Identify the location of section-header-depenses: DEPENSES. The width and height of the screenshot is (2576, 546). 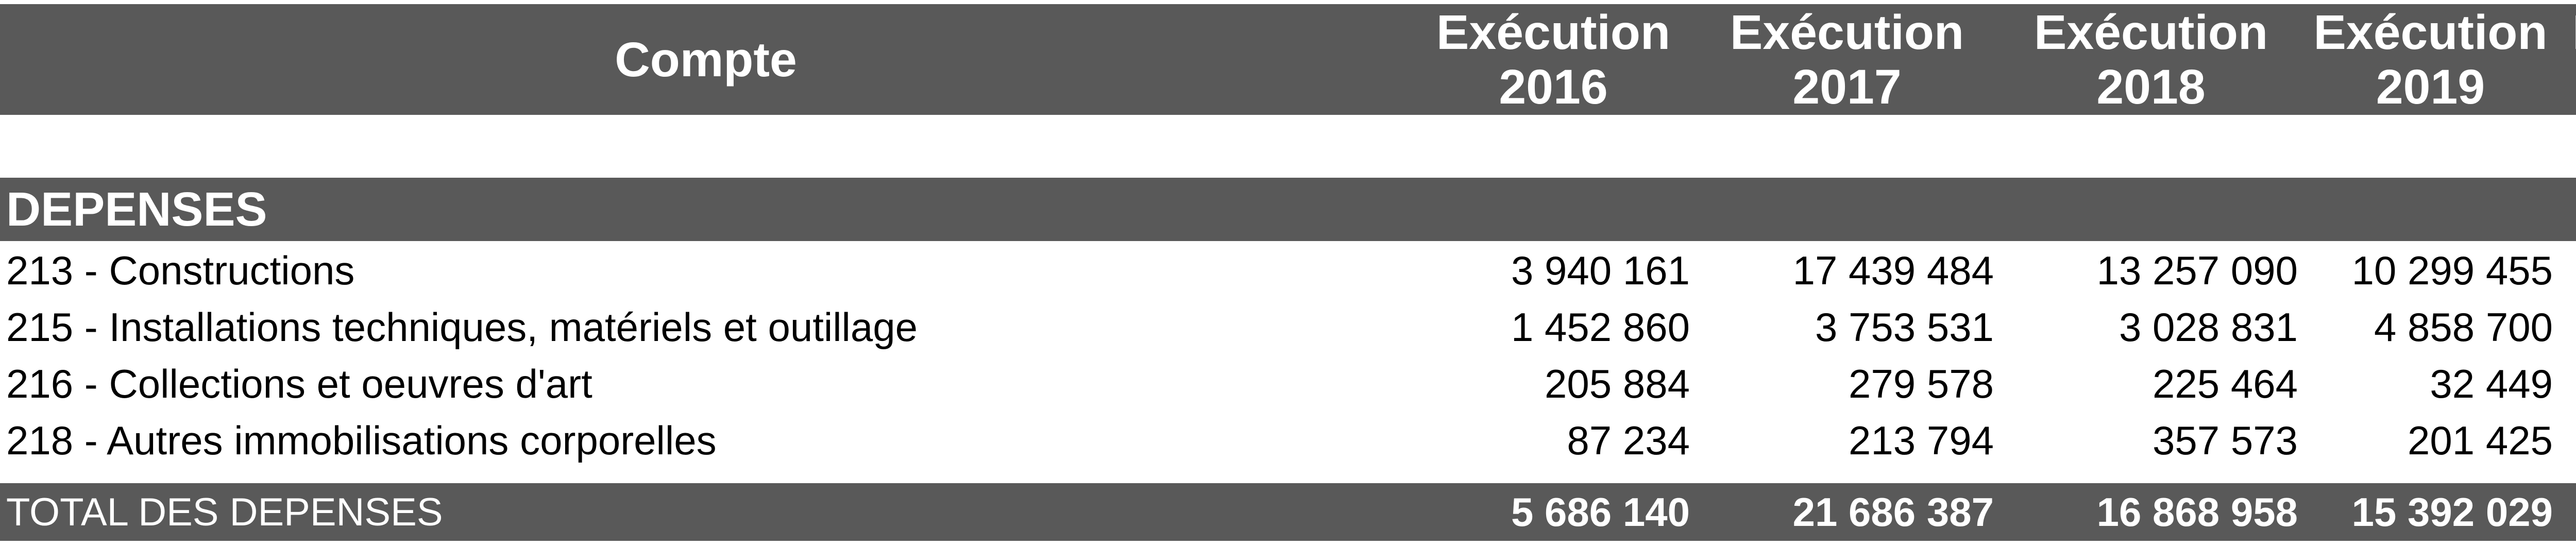
(1288, 209).